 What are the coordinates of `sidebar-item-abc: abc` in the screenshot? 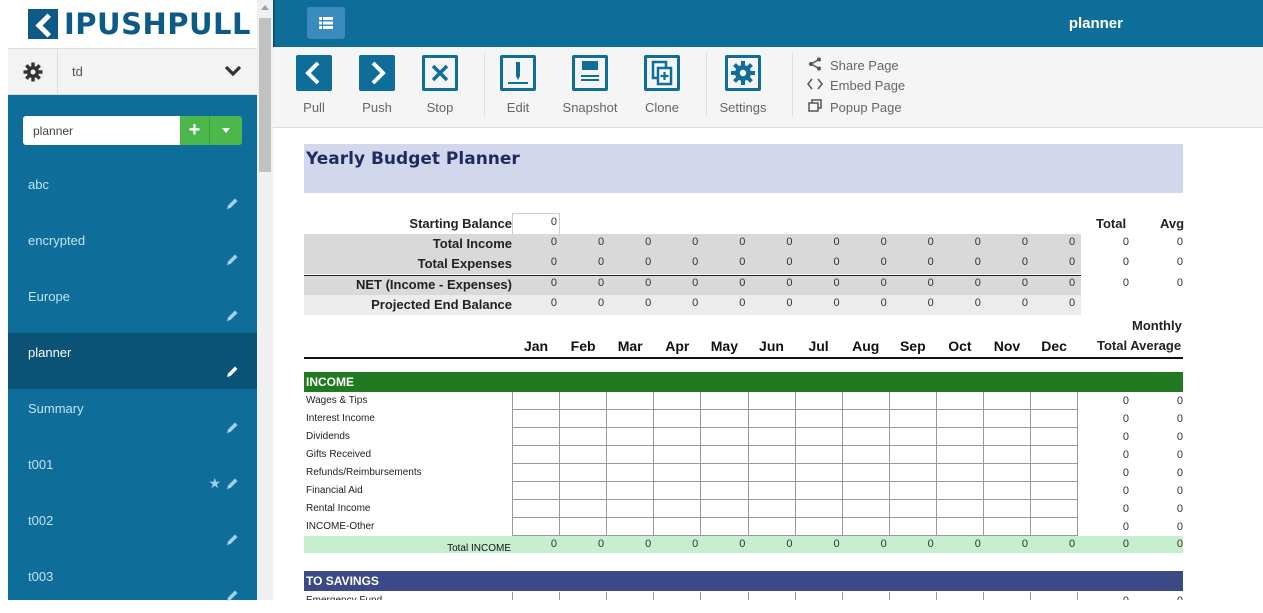 It's located at (132, 193).